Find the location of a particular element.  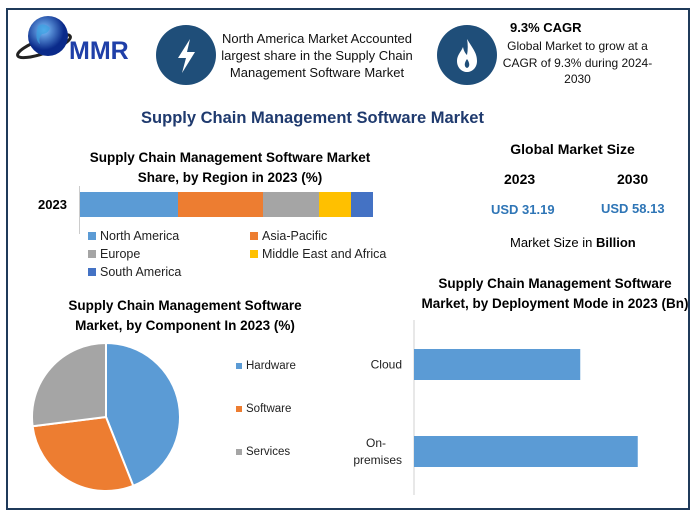

legend-item-software: Software is located at coordinates (263, 409).